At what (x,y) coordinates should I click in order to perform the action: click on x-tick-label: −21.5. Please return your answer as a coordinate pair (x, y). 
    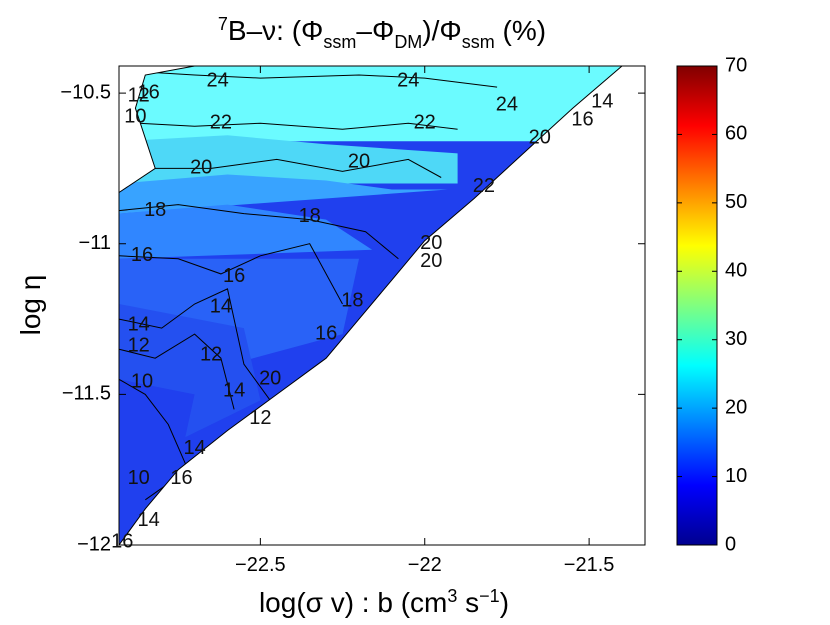
    Looking at the image, I should click on (589, 565).